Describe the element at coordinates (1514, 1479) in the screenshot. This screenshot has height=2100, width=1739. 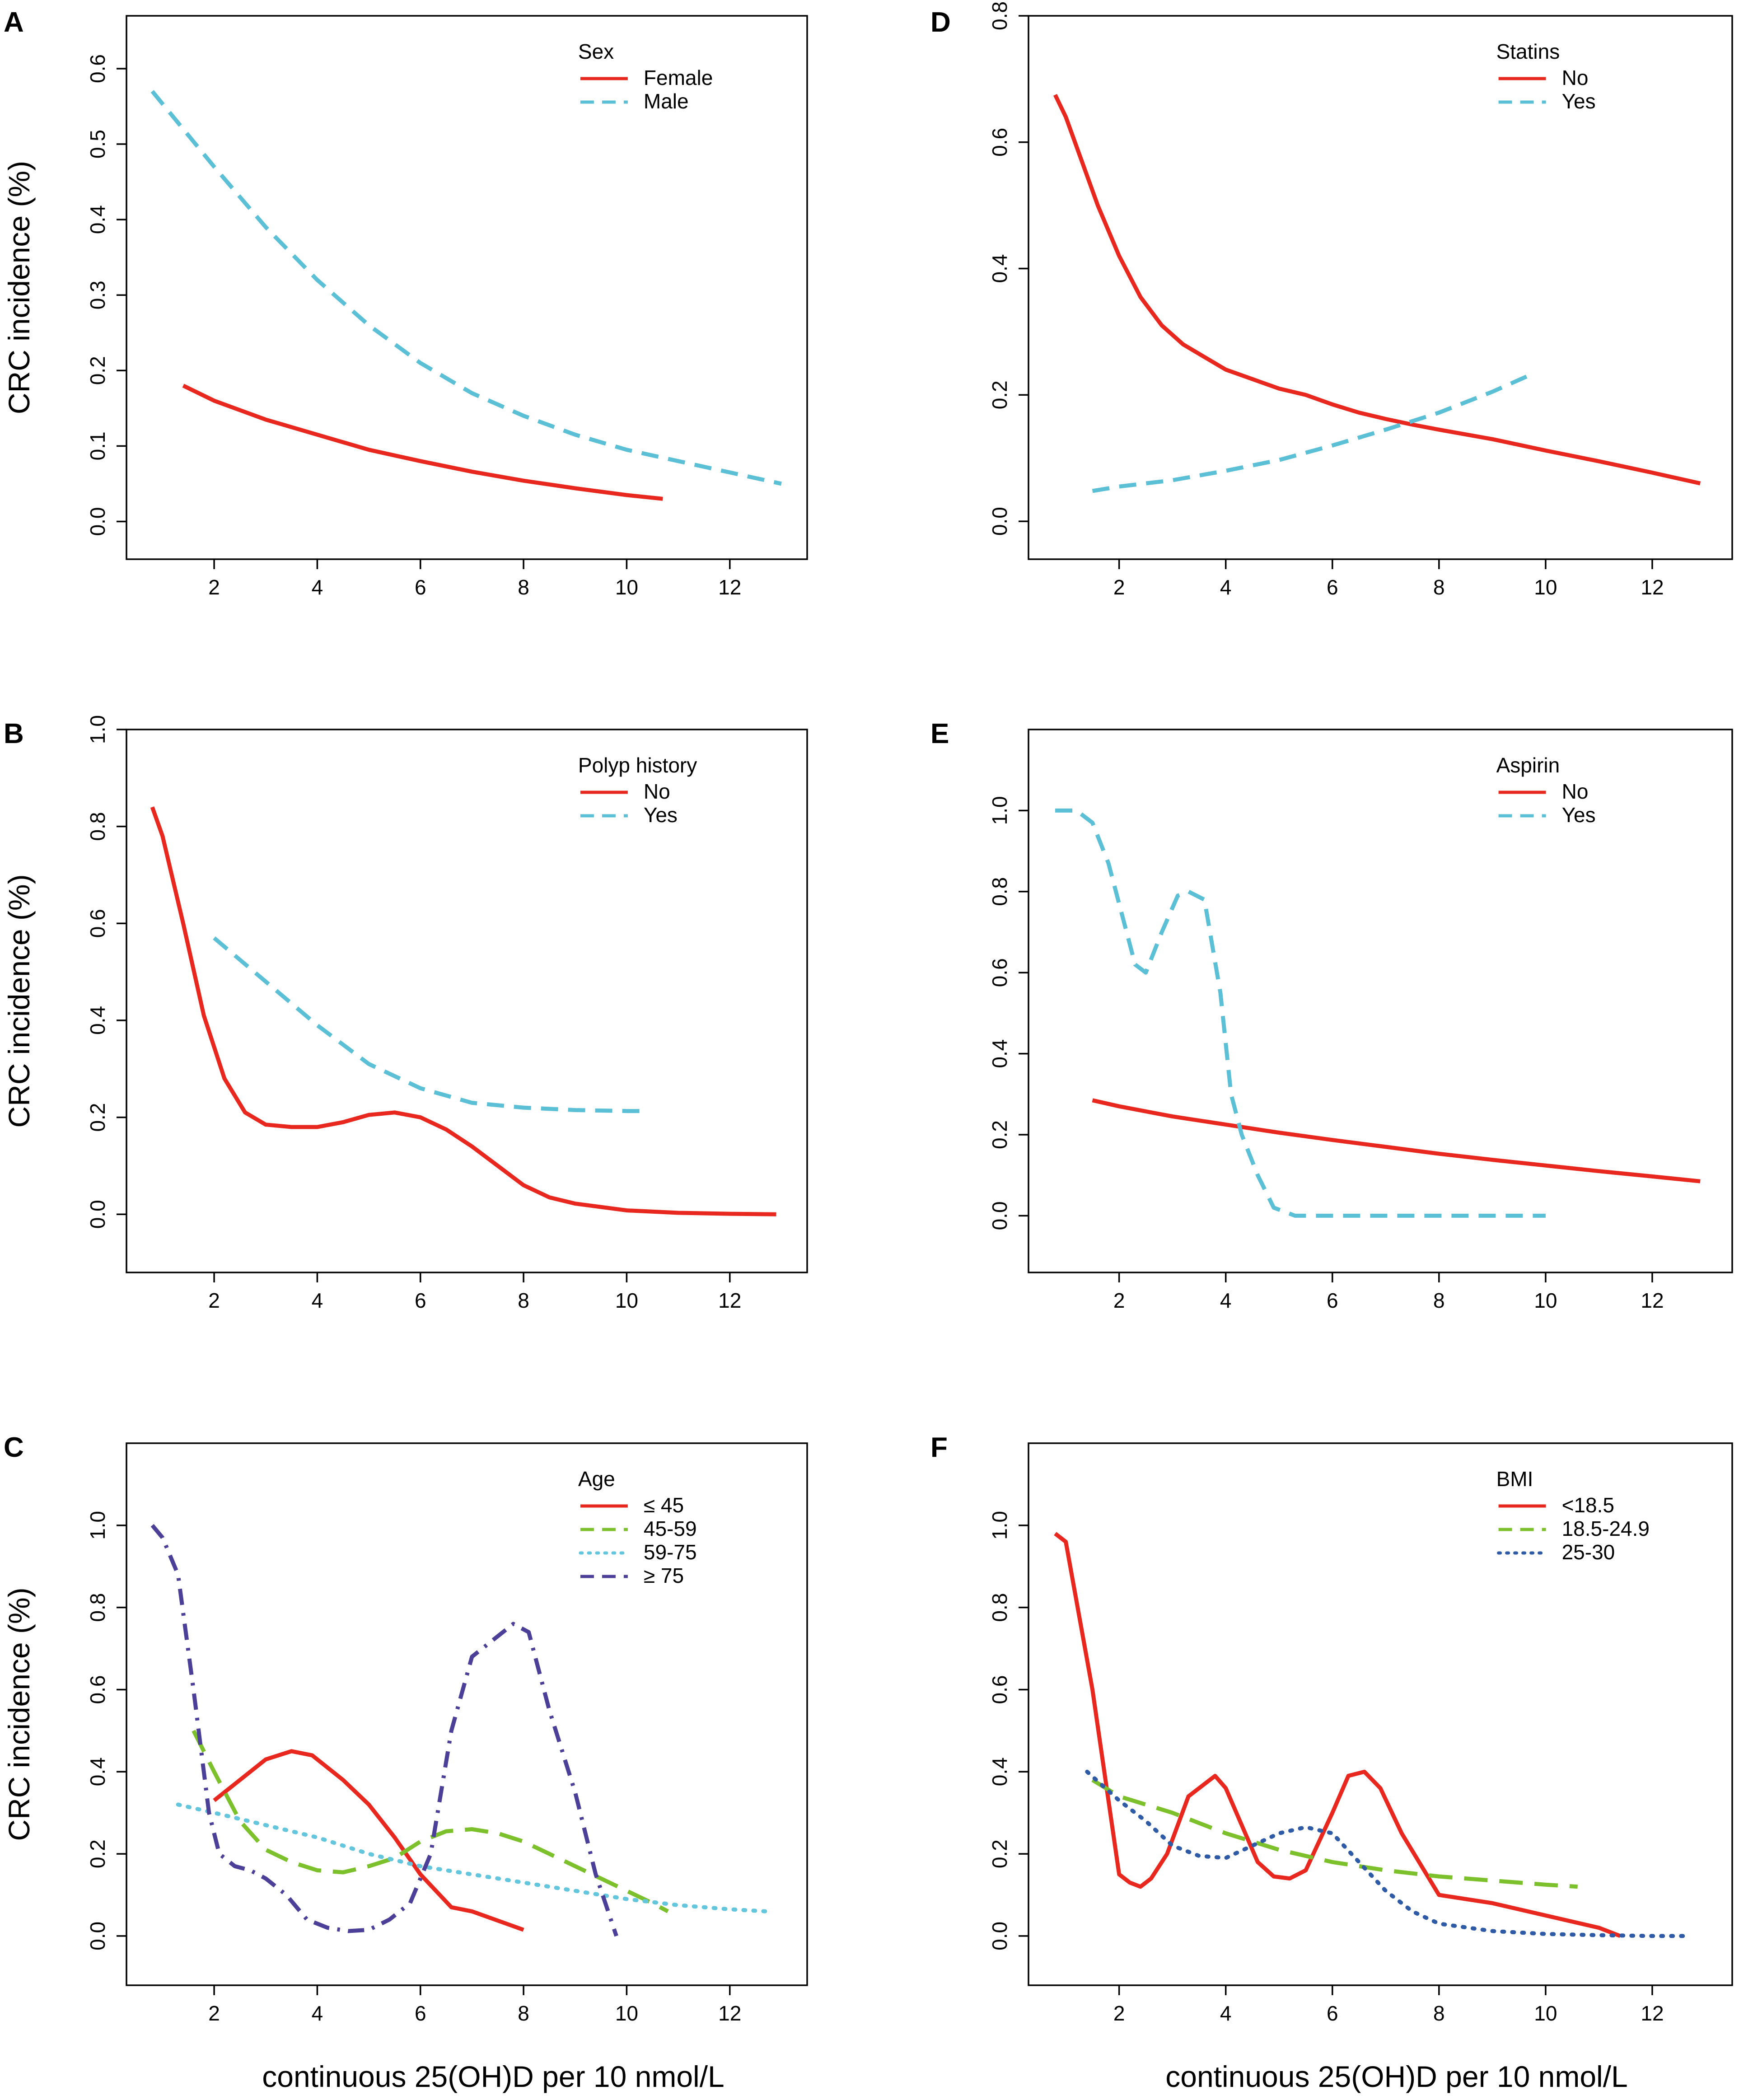
I see `legend-title: BMI` at that location.